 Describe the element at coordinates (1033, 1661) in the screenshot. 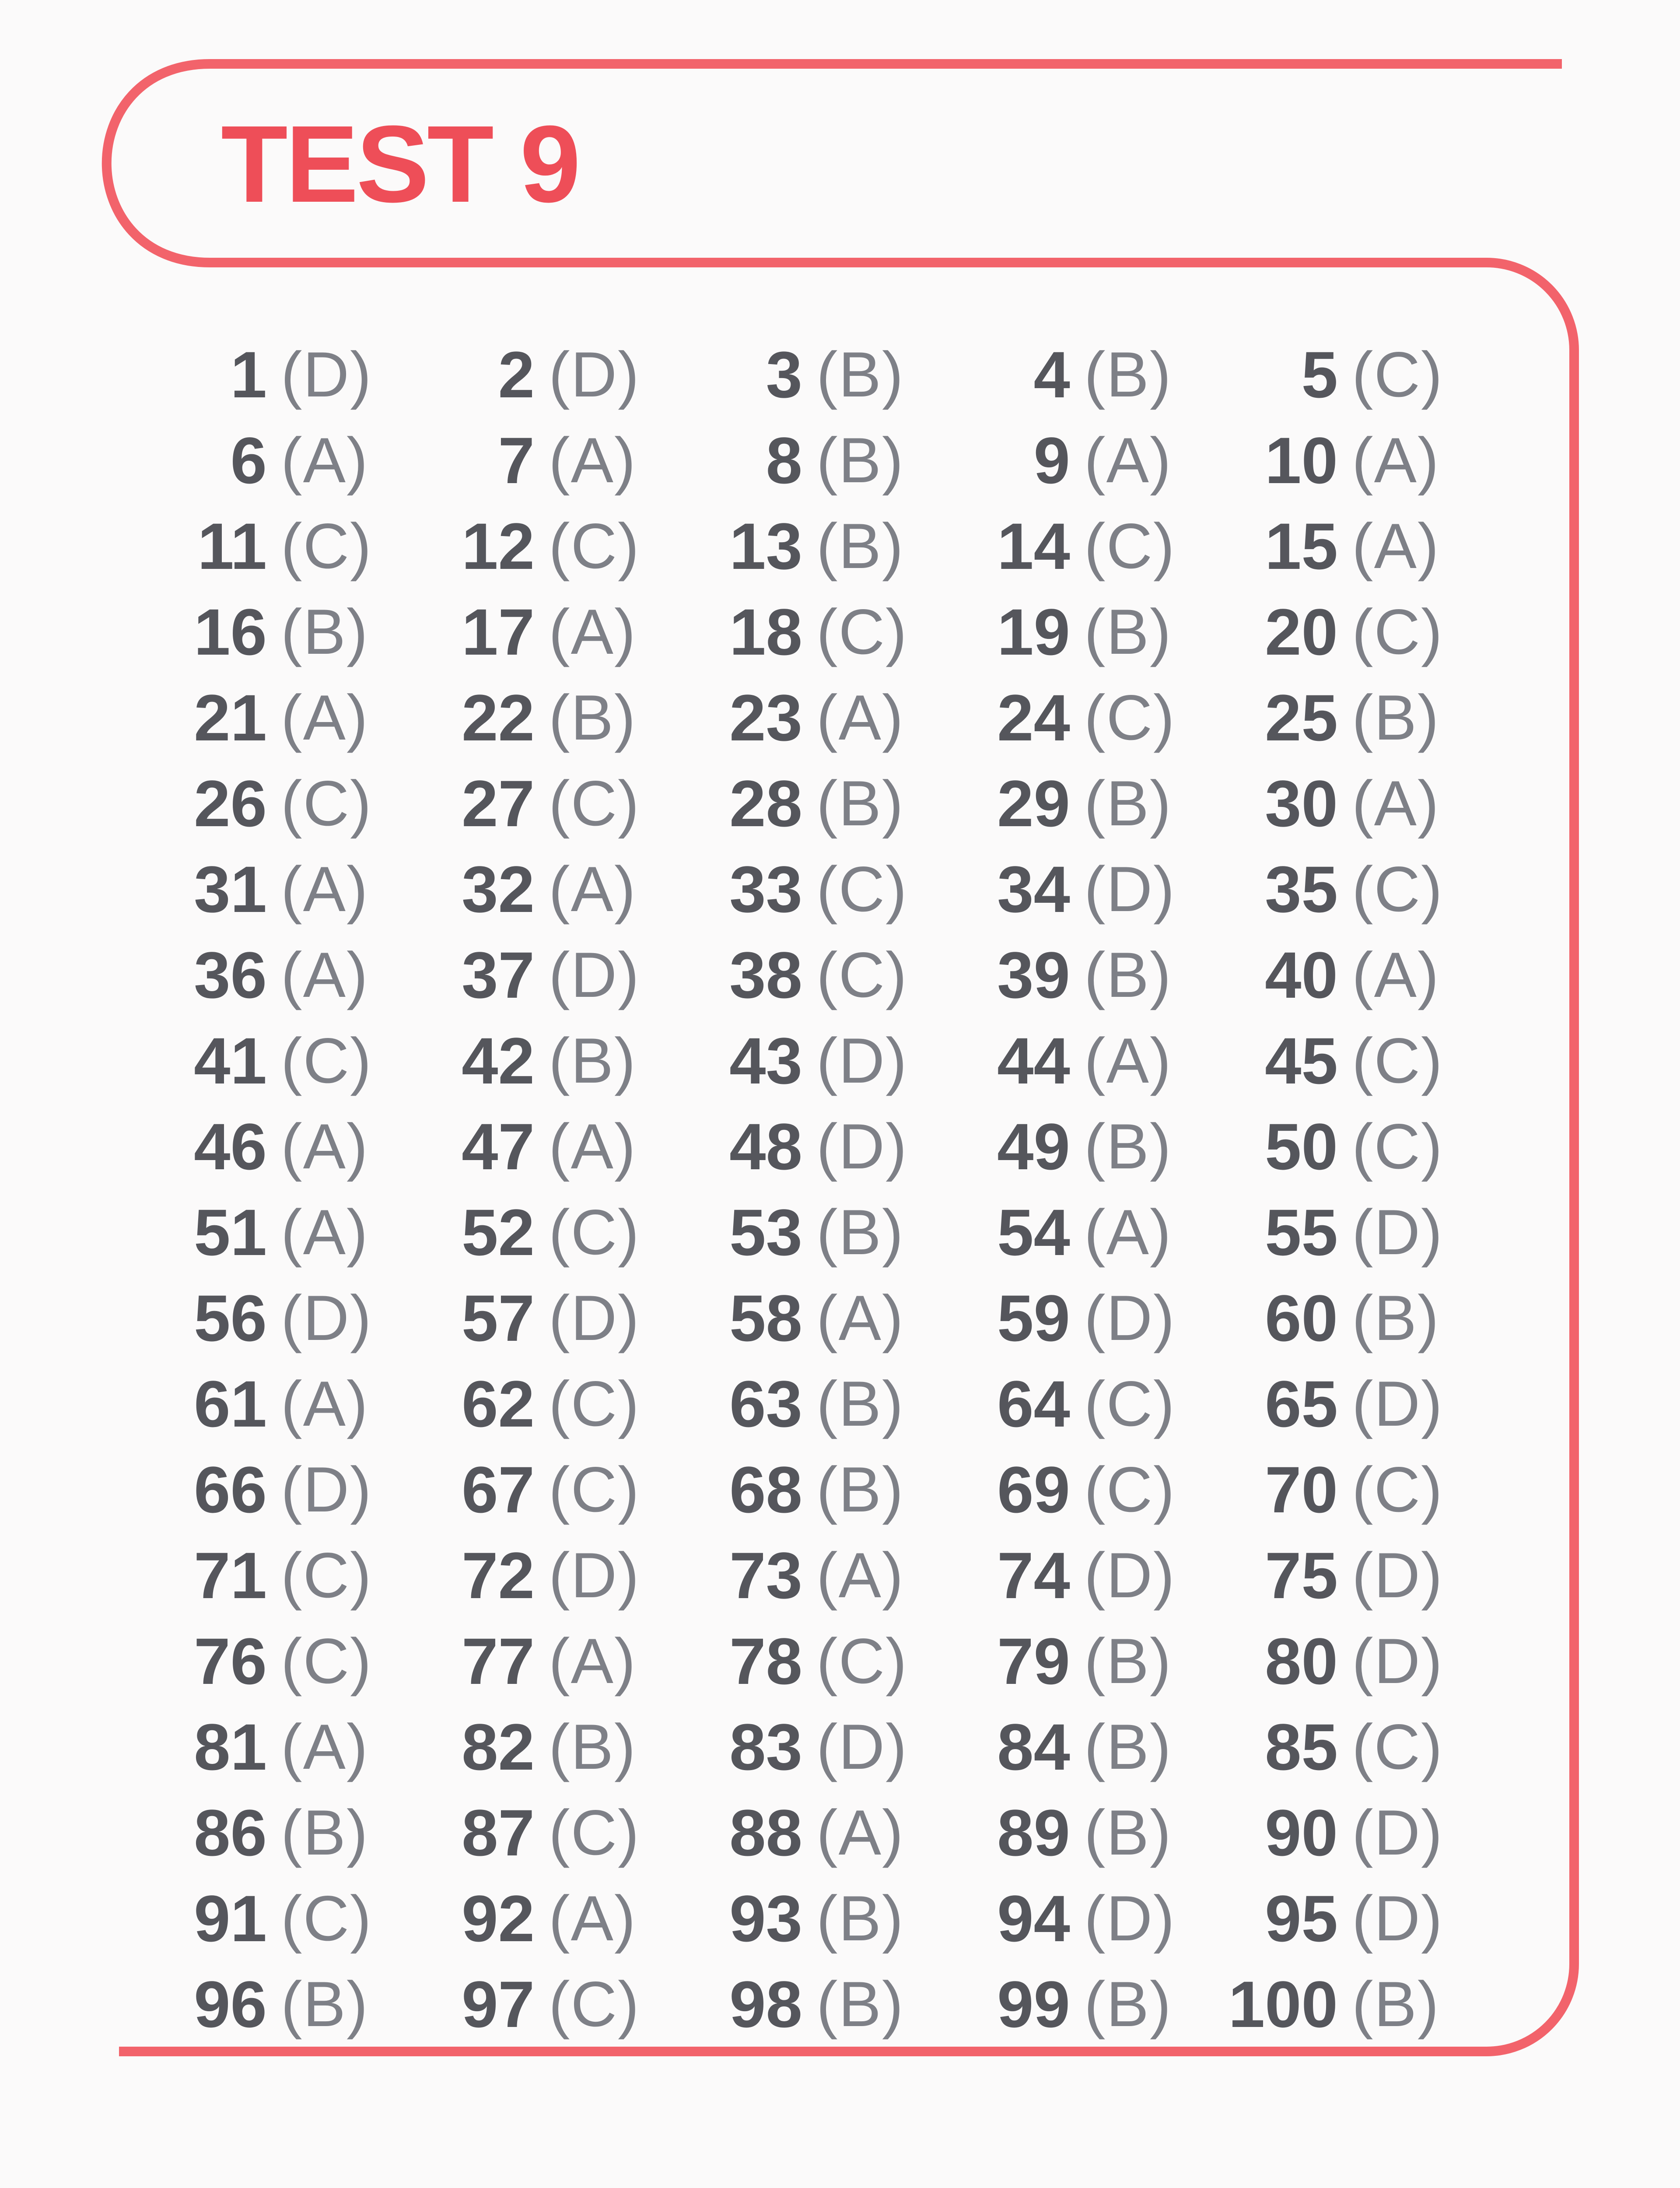

I see `question-number: 79` at that location.